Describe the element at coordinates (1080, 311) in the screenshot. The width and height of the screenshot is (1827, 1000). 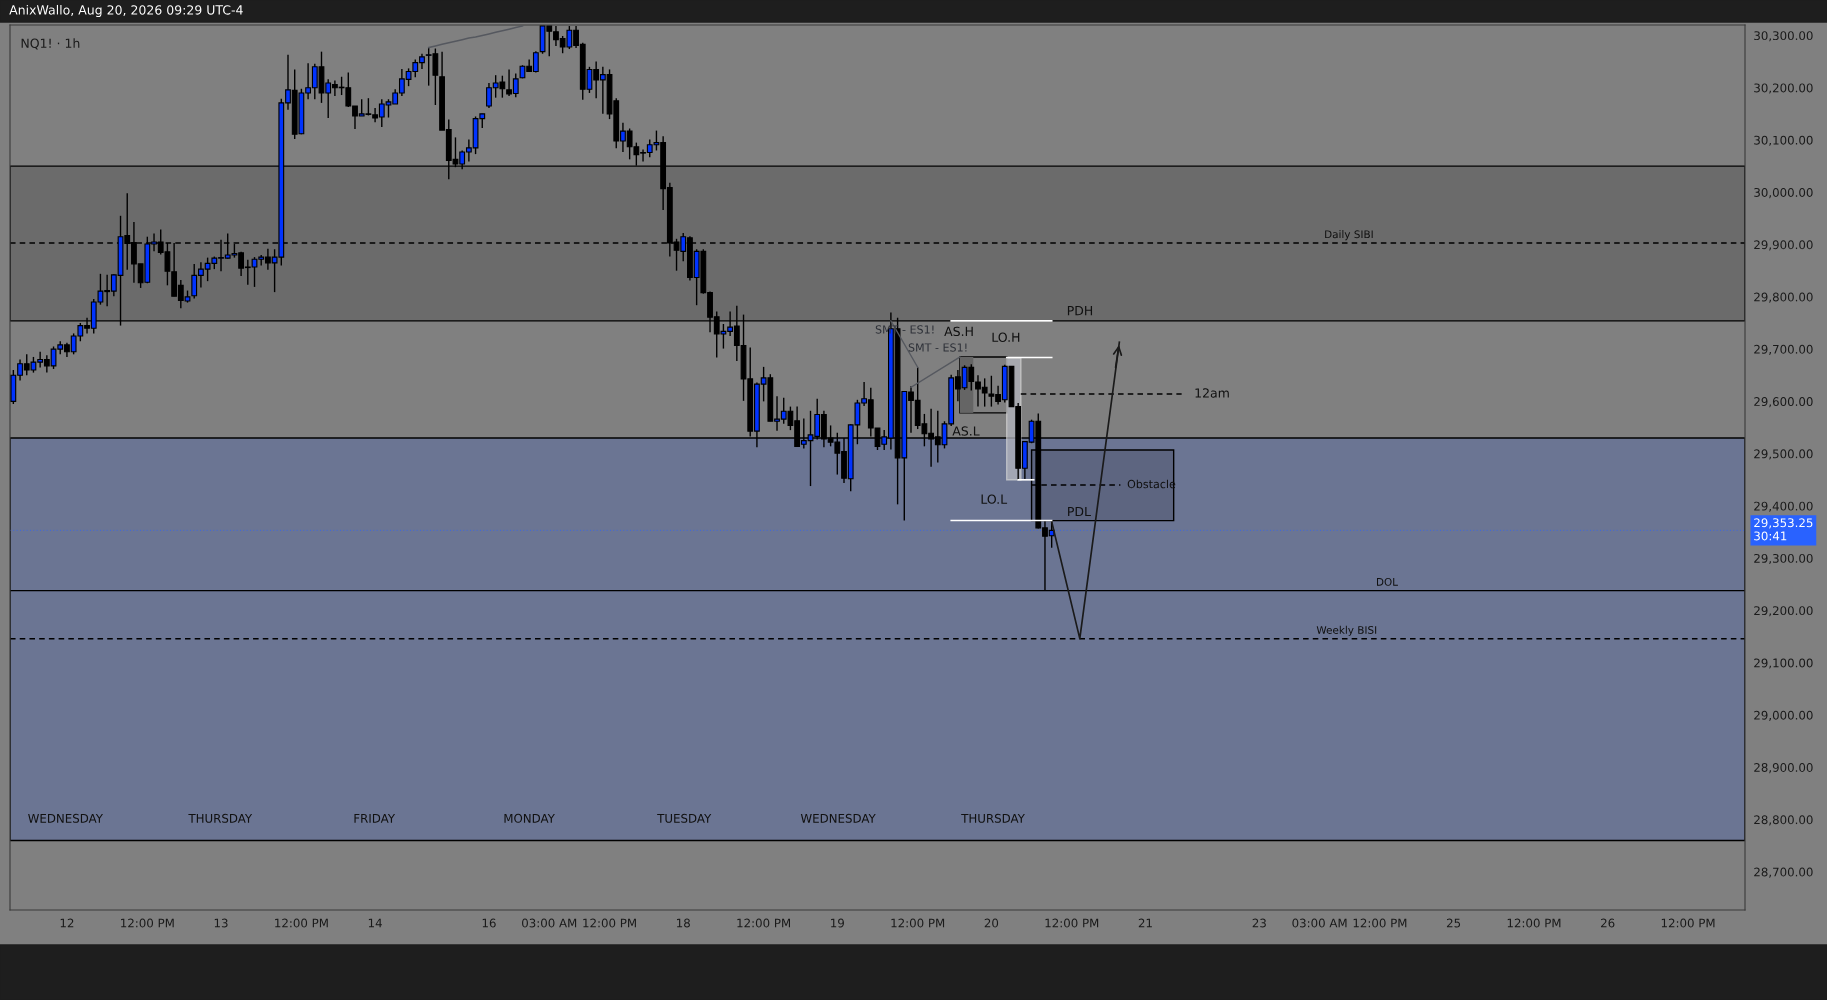
I see `annotation: PDH` at that location.